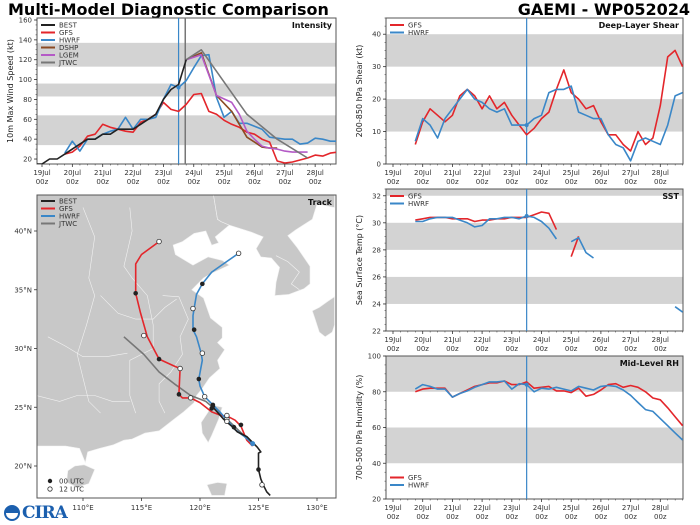 This screenshot has height=525, width=700. Describe the element at coordinates (82, 508) in the screenshot. I see `lon-tick-label: 110°E` at that location.